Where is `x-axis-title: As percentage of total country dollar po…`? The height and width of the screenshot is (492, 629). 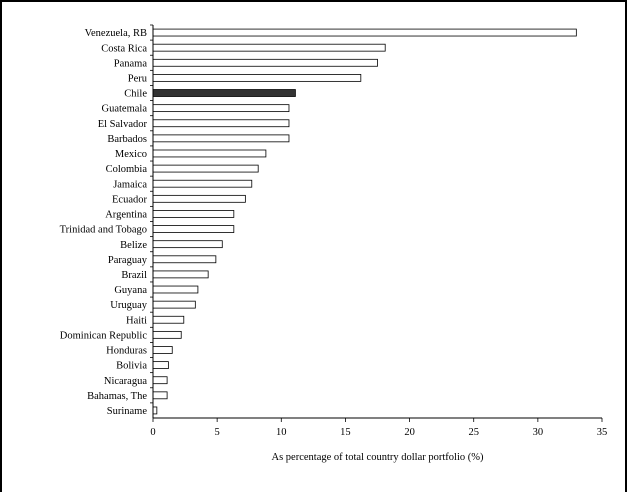
x-axis-title: As percentage of total country dollar po… is located at coordinates (378, 457).